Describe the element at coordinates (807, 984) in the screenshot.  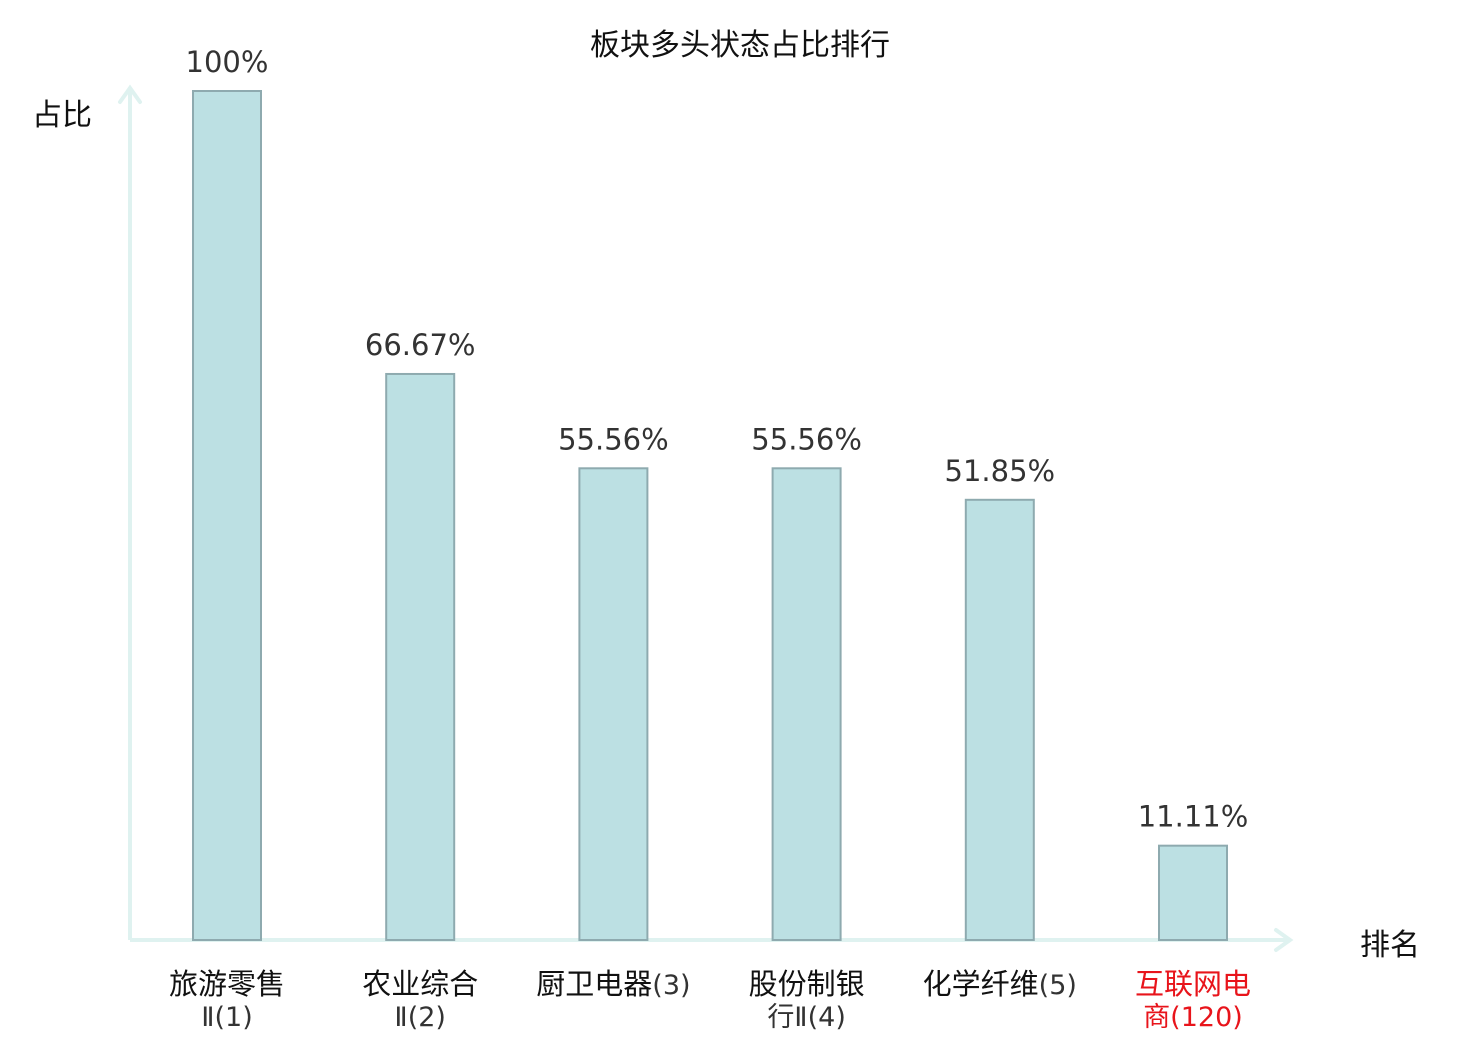
I see `category-name: 股份制银` at that location.